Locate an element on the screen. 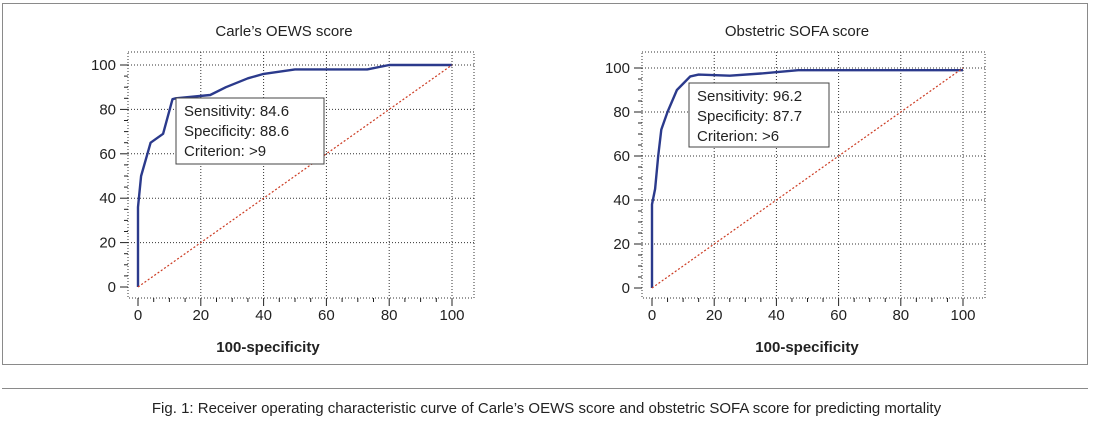 The width and height of the screenshot is (1093, 433). annotation-line: Sensitivity: 84.6 is located at coordinates (236, 111).